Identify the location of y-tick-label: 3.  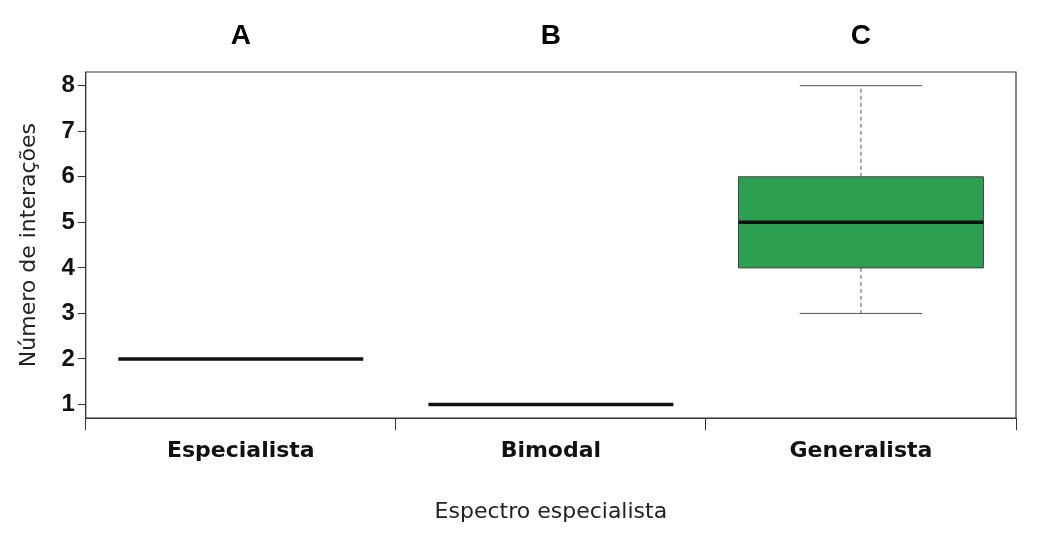
(68, 312).